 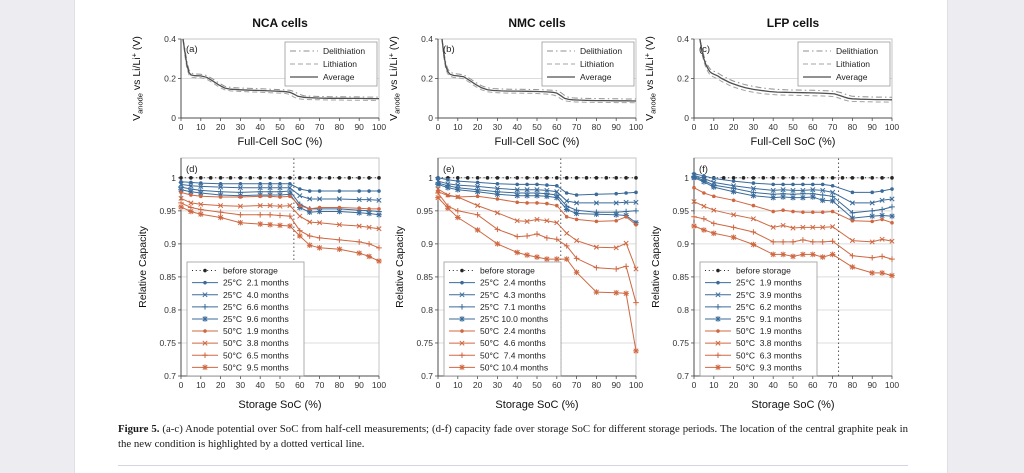 What do you see at coordinates (256, 319) in the screenshot?
I see `svg-text: 25°C 9.6 months` at bounding box center [256, 319].